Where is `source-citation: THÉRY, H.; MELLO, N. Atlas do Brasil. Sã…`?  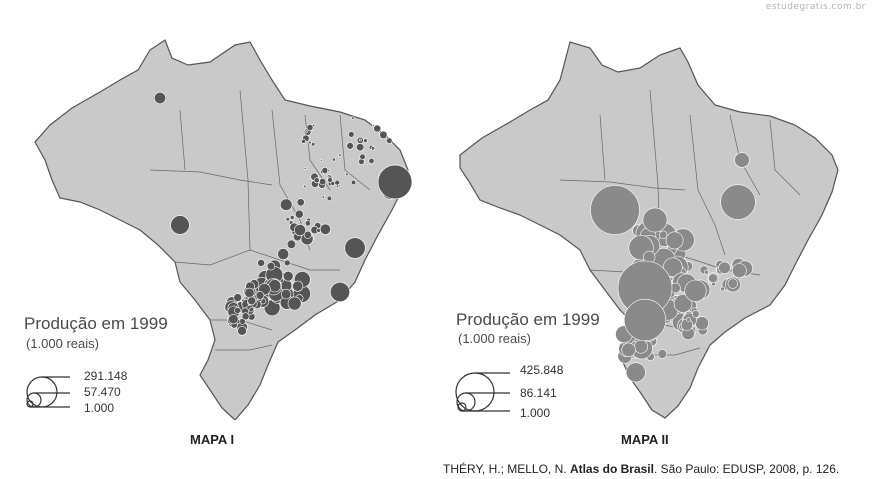
source-citation: THÉRY, H.; MELLO, N. Atlas do Brasil. Sã… is located at coordinates (641, 469).